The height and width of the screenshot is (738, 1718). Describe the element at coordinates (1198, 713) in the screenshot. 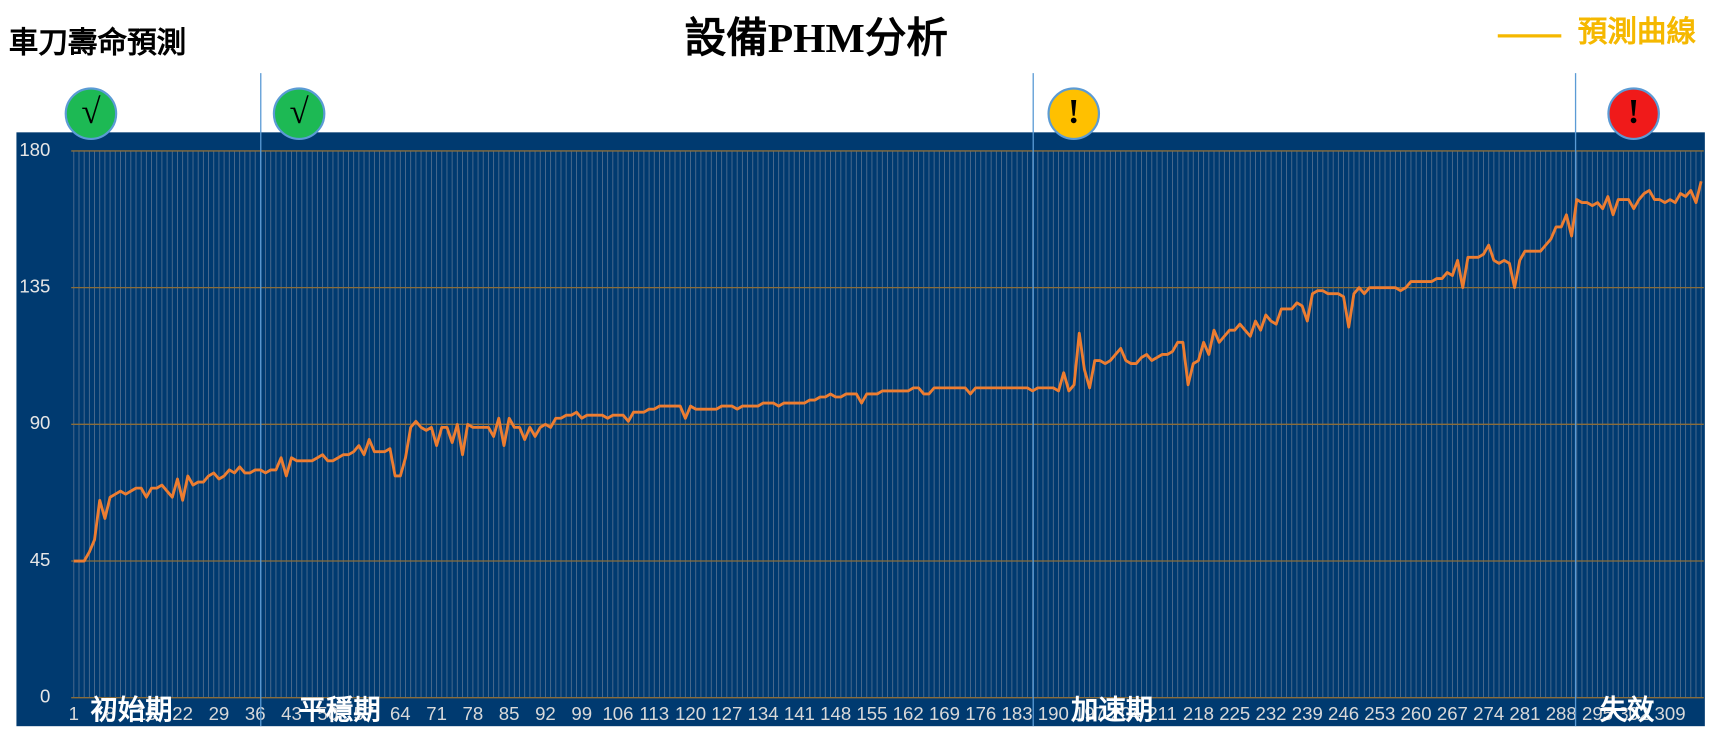

I see `x-tick-label: 218` at that location.